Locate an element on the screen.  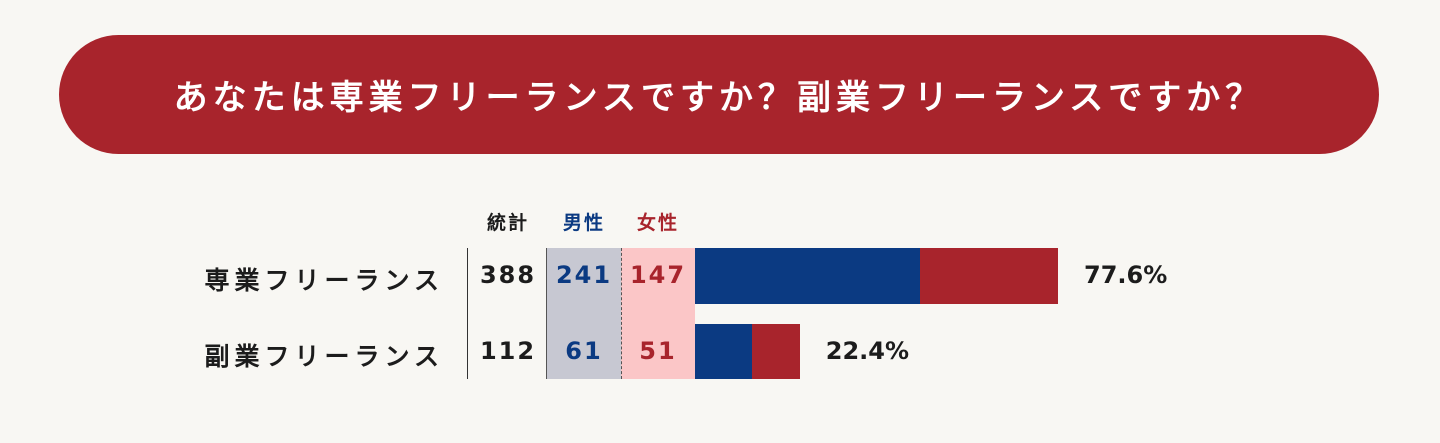
male-column-background is located at coordinates (584, 313).